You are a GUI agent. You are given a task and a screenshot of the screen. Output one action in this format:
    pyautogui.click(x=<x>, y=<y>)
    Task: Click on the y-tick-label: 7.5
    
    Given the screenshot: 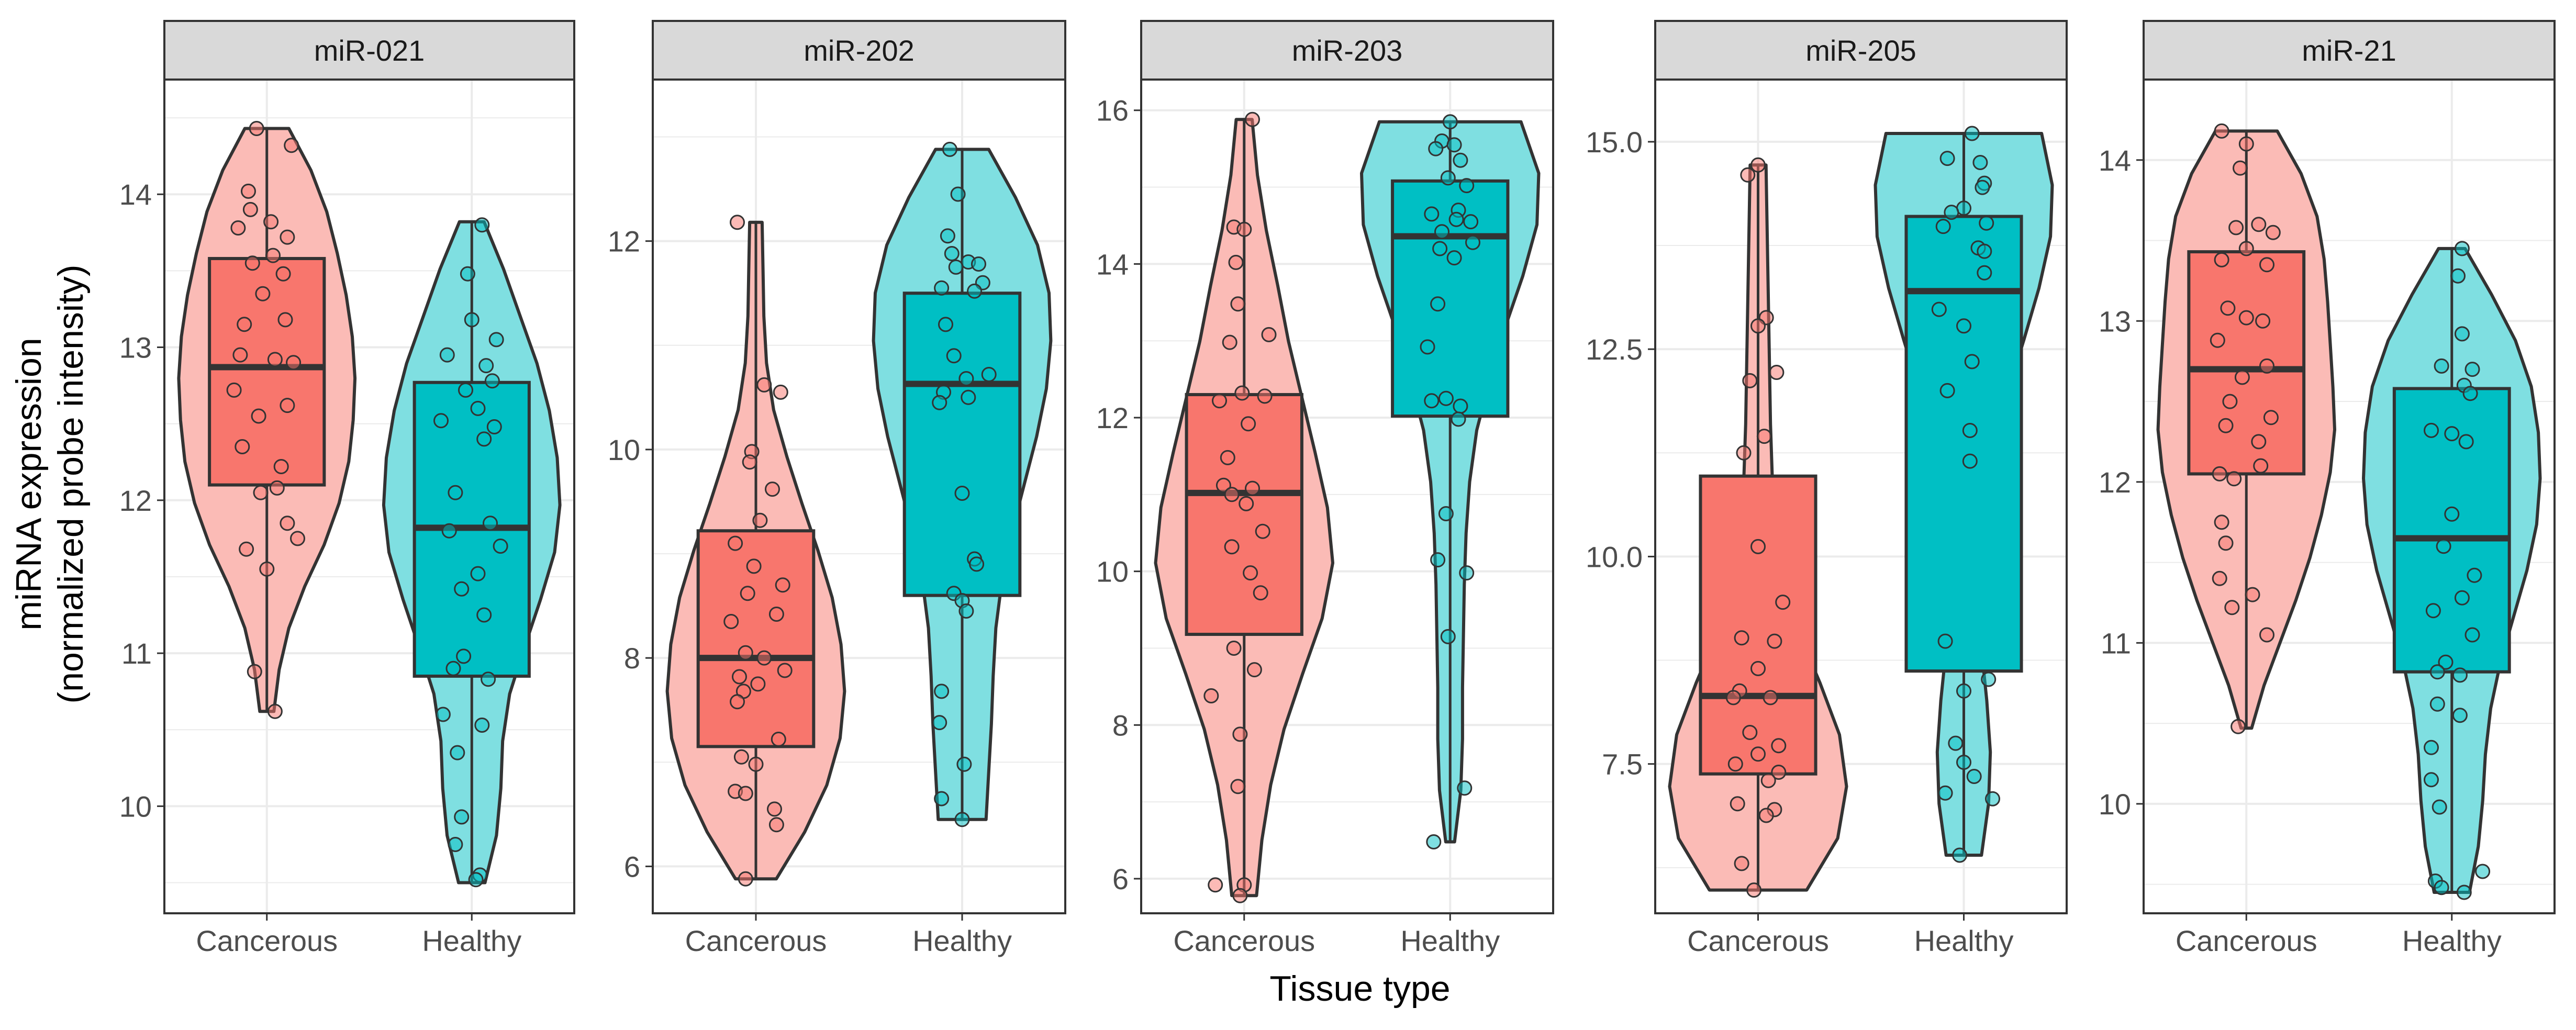 What is the action you would take?
    pyautogui.click(x=1622, y=764)
    